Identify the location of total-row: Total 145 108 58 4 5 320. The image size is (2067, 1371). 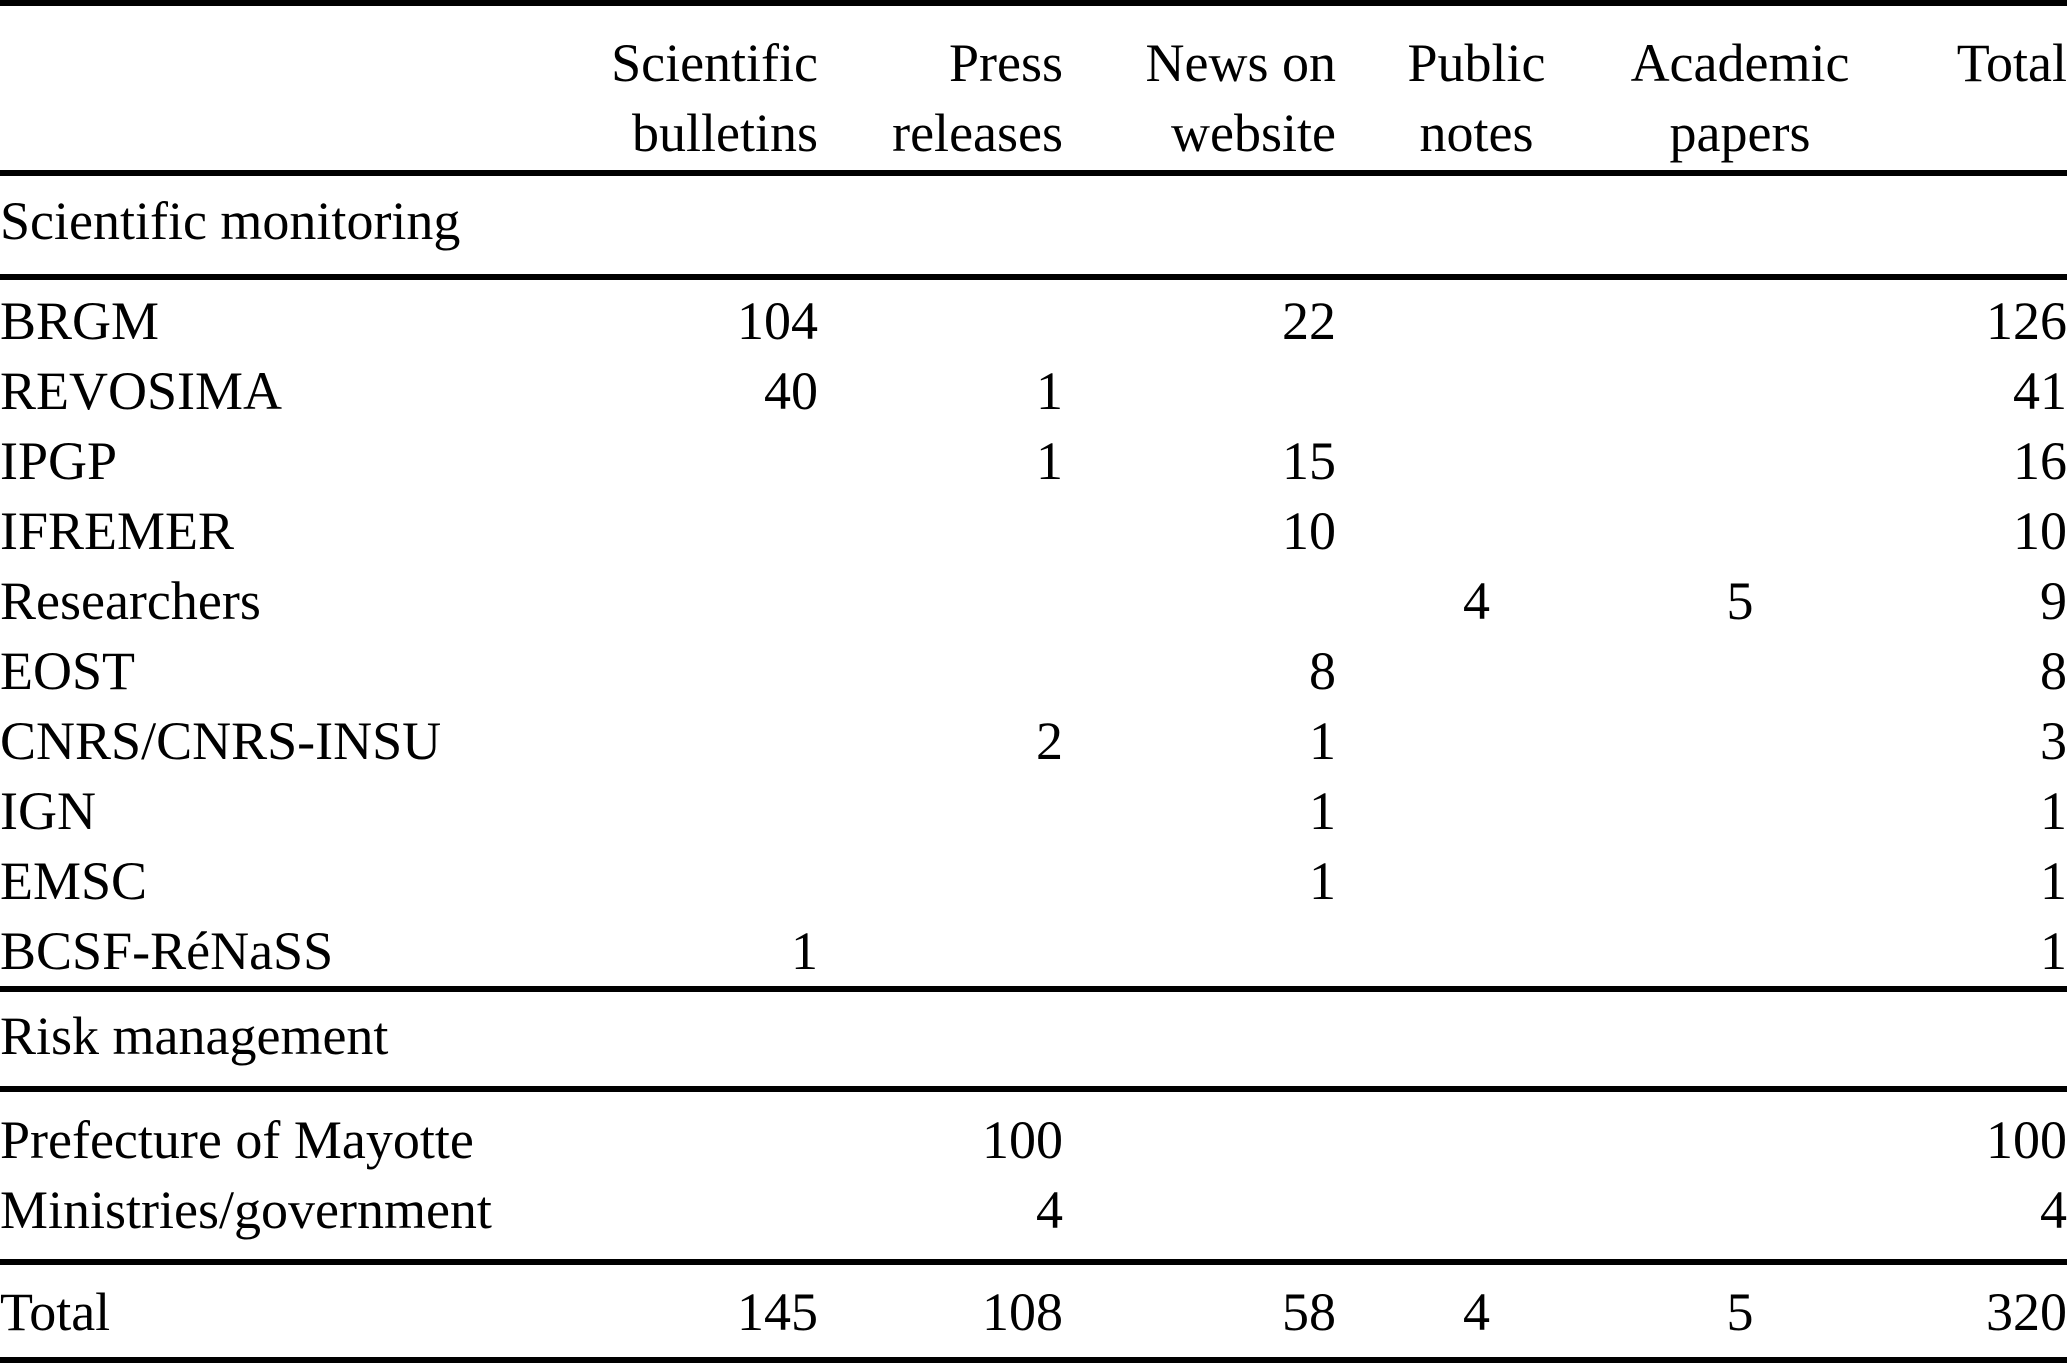
(1033, 1314).